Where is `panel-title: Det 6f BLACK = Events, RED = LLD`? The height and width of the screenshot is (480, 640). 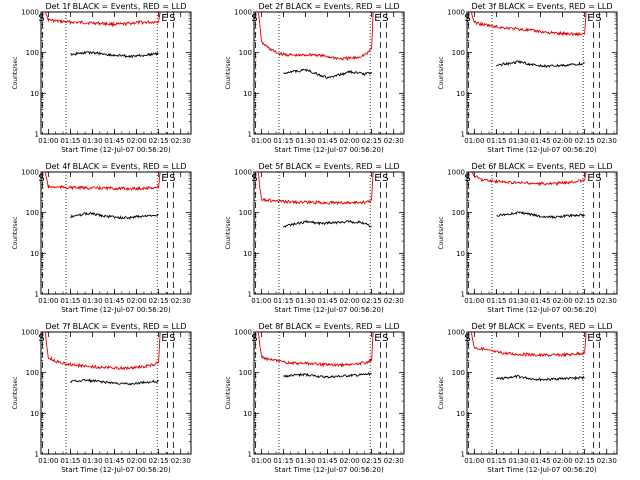 panel-title: Det 6f BLACK = Events, RED = LLD is located at coordinates (541, 166).